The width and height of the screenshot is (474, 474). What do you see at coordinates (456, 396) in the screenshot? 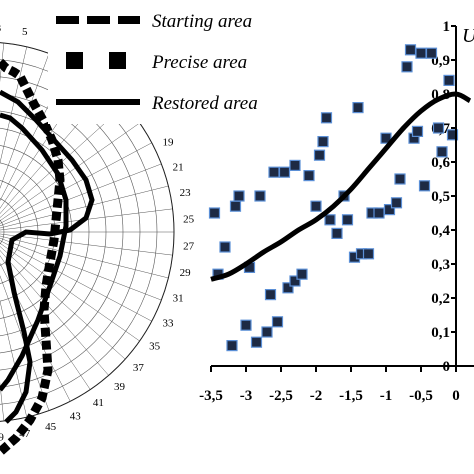
I see `x-tick-label: 0` at bounding box center [456, 396].